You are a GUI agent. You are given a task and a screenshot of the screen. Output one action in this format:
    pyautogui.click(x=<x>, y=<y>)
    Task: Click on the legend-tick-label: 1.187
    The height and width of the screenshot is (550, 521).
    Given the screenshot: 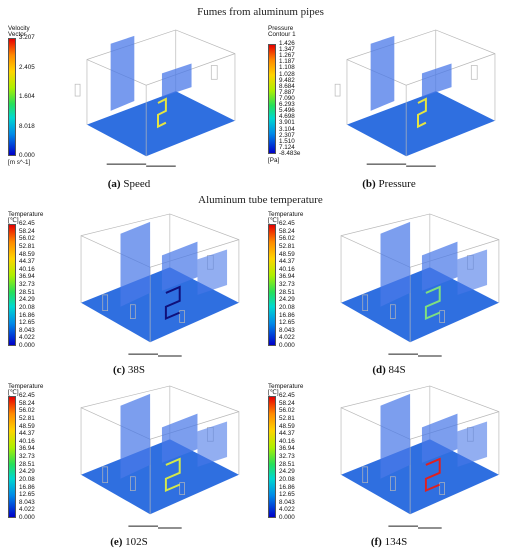 What is the action you would take?
    pyautogui.click(x=287, y=62)
    